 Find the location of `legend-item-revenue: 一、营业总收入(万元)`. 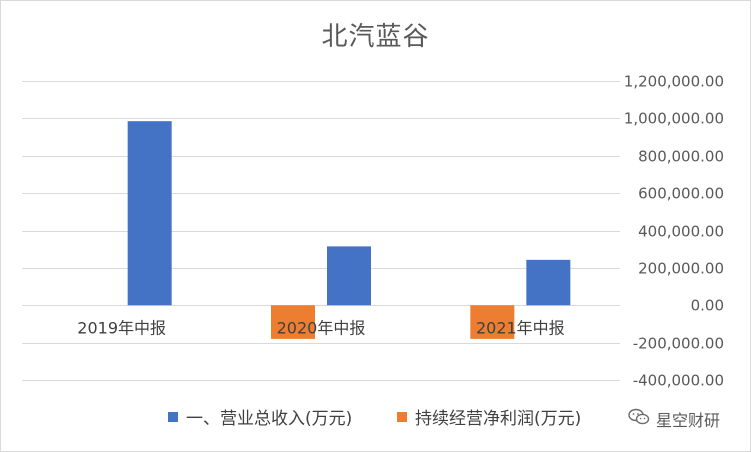

legend-item-revenue: 一、营业总收入(万元) is located at coordinates (260, 416).